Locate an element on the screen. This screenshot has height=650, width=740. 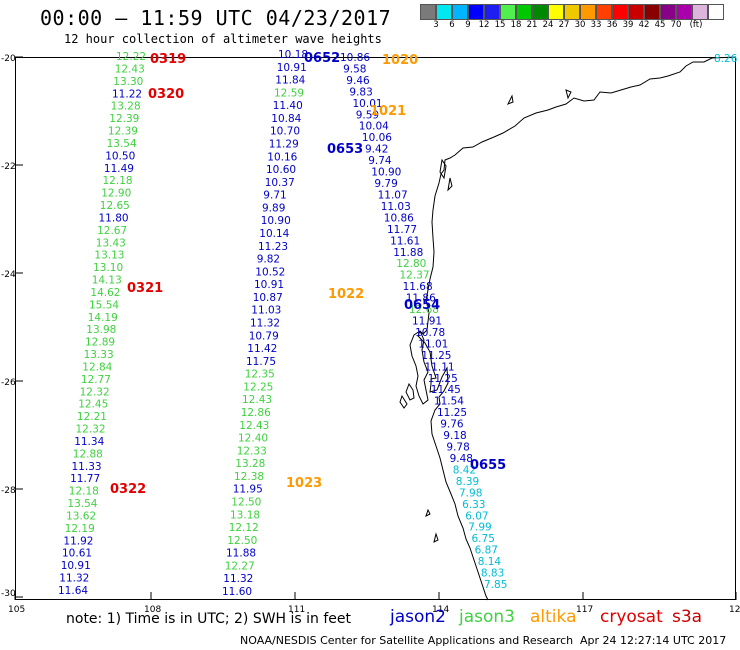
wave-height-value: 13.10 is located at coordinates (108, 268).